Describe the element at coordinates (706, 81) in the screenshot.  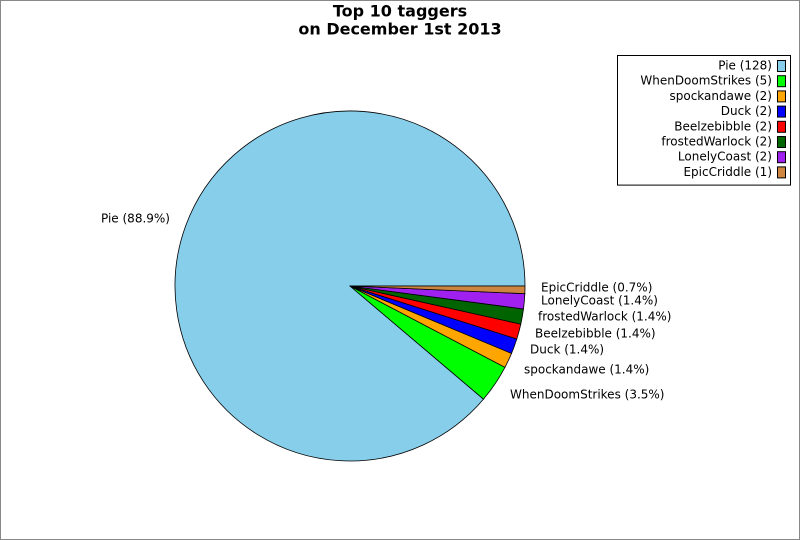
I see `legend-label: WhenDoomStrikes (5)` at that location.